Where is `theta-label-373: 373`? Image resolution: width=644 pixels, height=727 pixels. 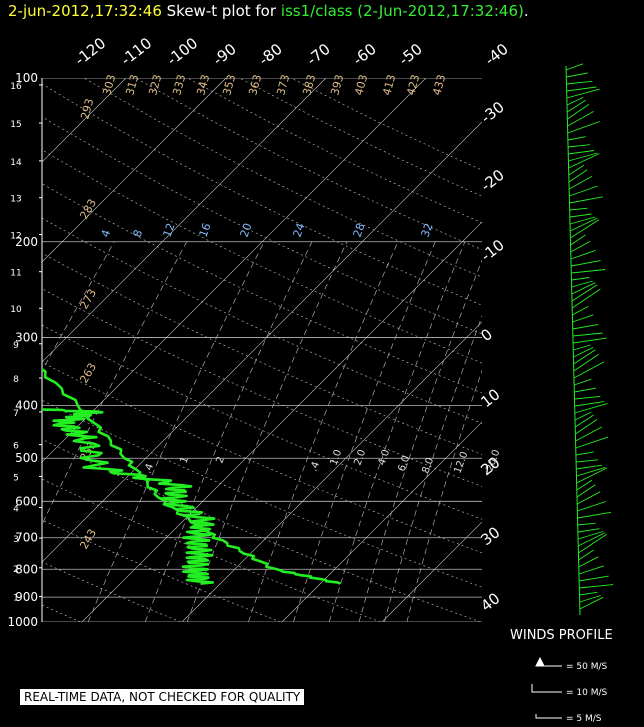 theta-label-373: 373 is located at coordinates (283, 85).